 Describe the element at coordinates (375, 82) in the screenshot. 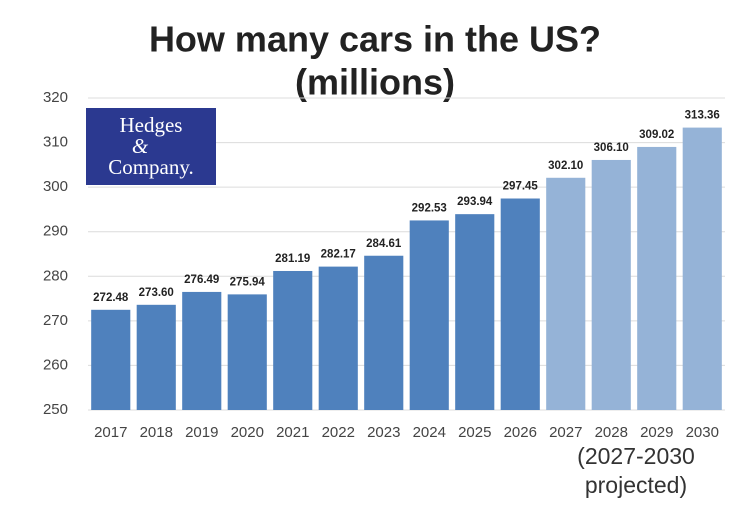

I see `chart-subtitle: (millions)` at that location.